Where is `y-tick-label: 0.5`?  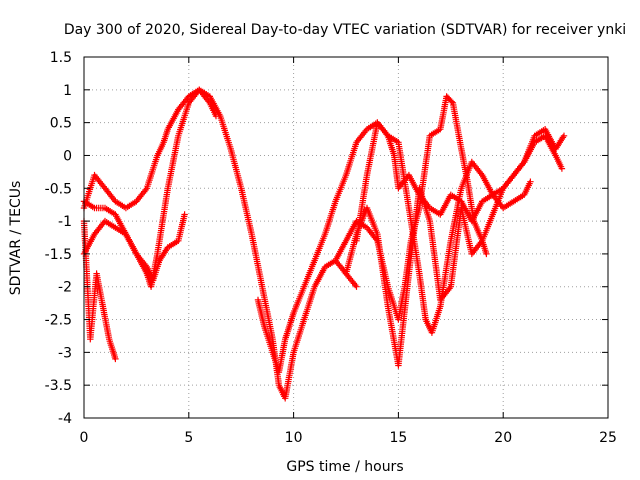 y-tick-label: 0.5 is located at coordinates (61, 124).